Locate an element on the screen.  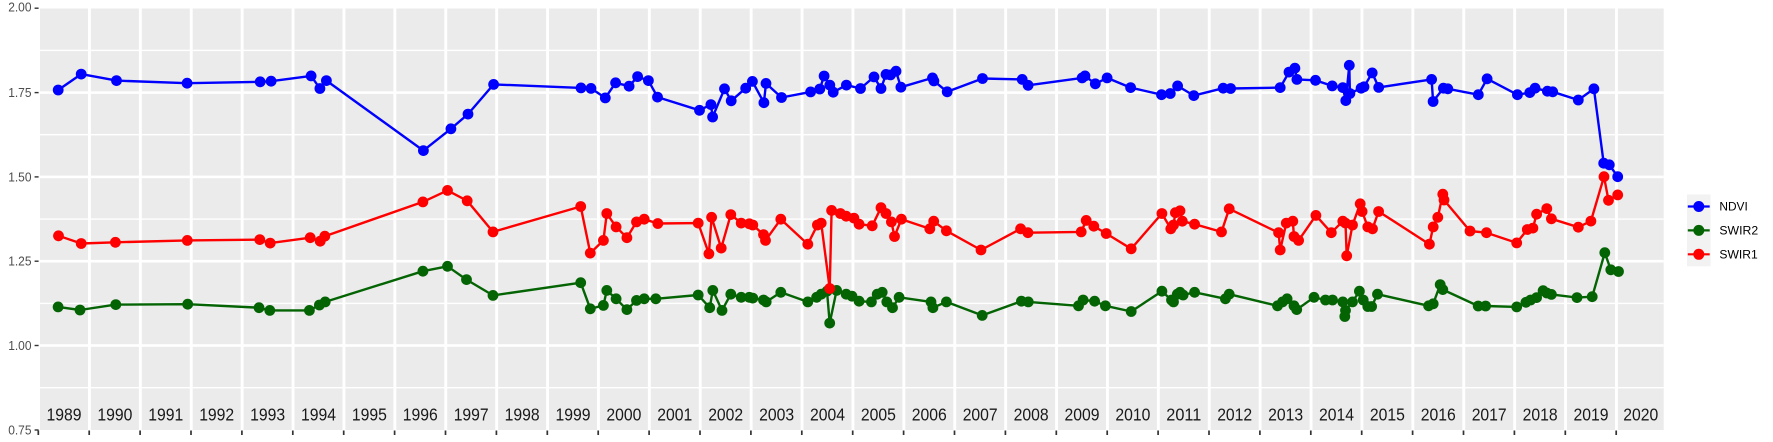
svg-text: 1996 is located at coordinates (420, 415).